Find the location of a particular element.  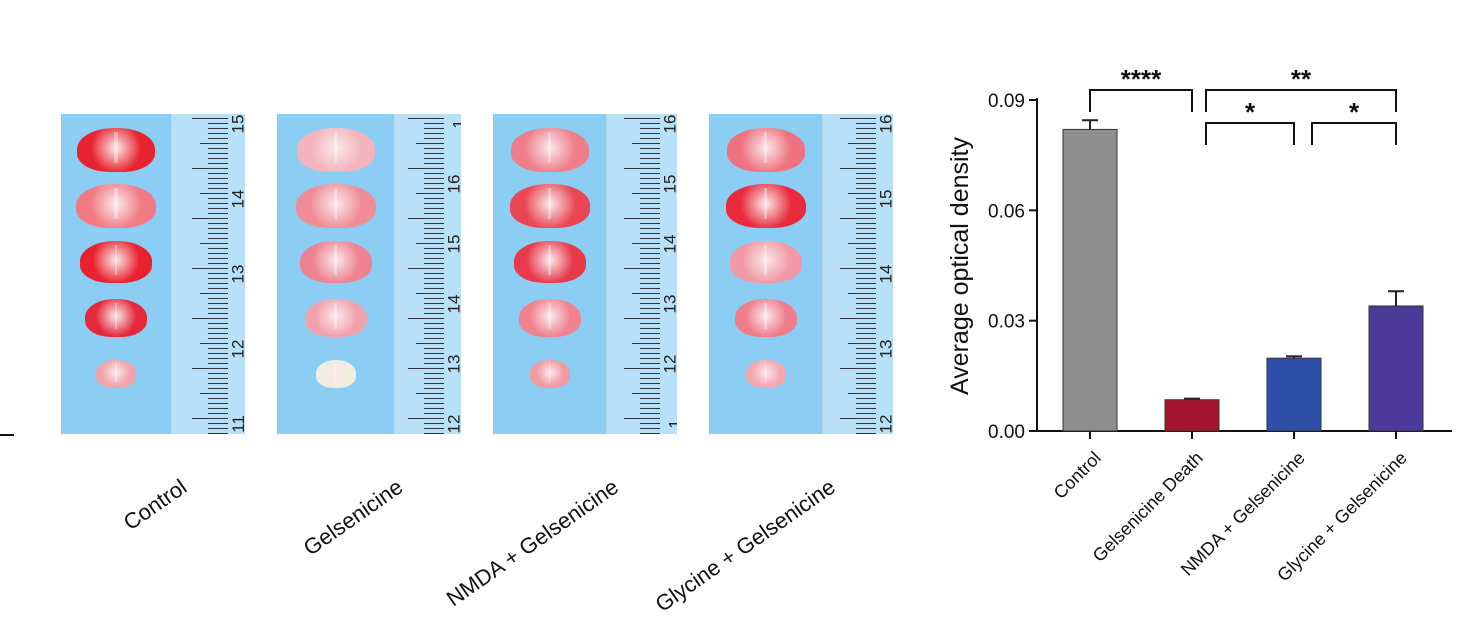

ruler: 16 15 14 13 12 is located at coordinates (857, 274).